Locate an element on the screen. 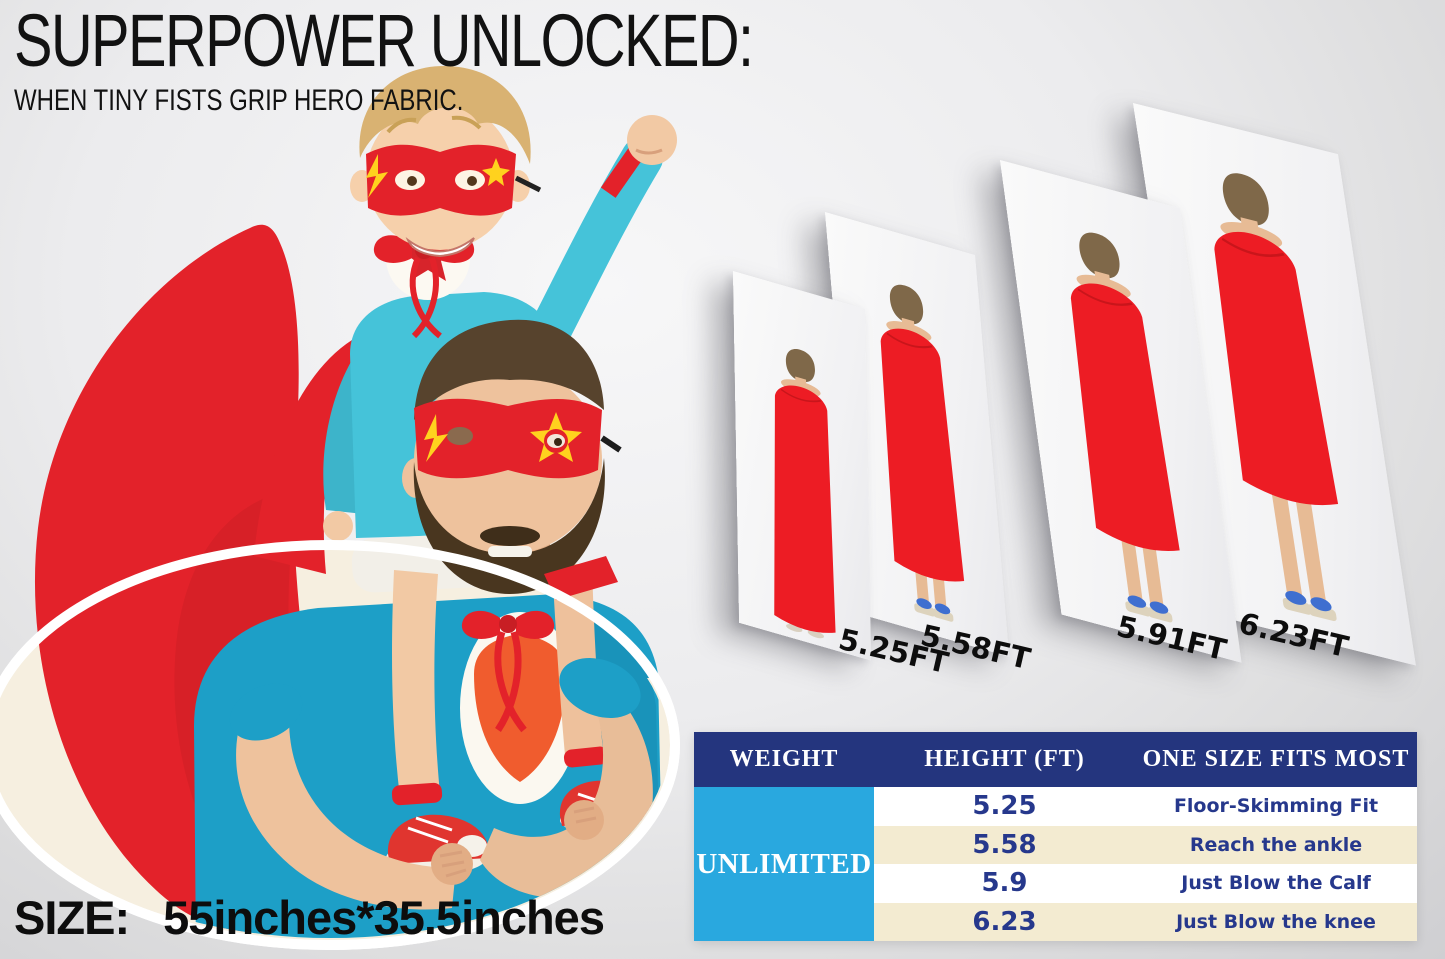  table-fit-value: Just Blow the knee is located at coordinates (1276, 921).